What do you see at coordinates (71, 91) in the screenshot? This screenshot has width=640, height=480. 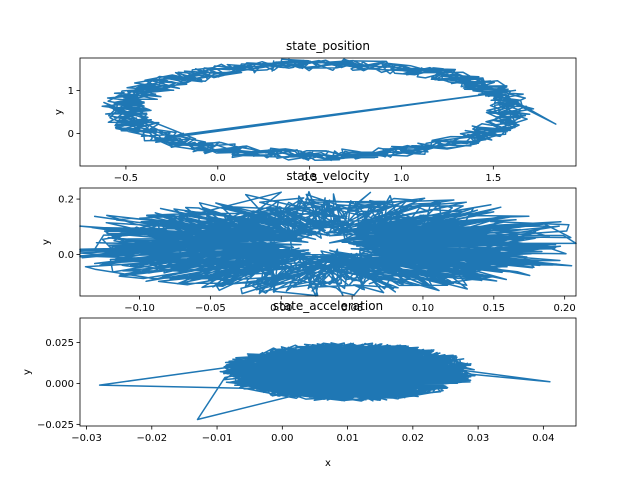 I see `y-tick-label: 1` at bounding box center [71, 91].